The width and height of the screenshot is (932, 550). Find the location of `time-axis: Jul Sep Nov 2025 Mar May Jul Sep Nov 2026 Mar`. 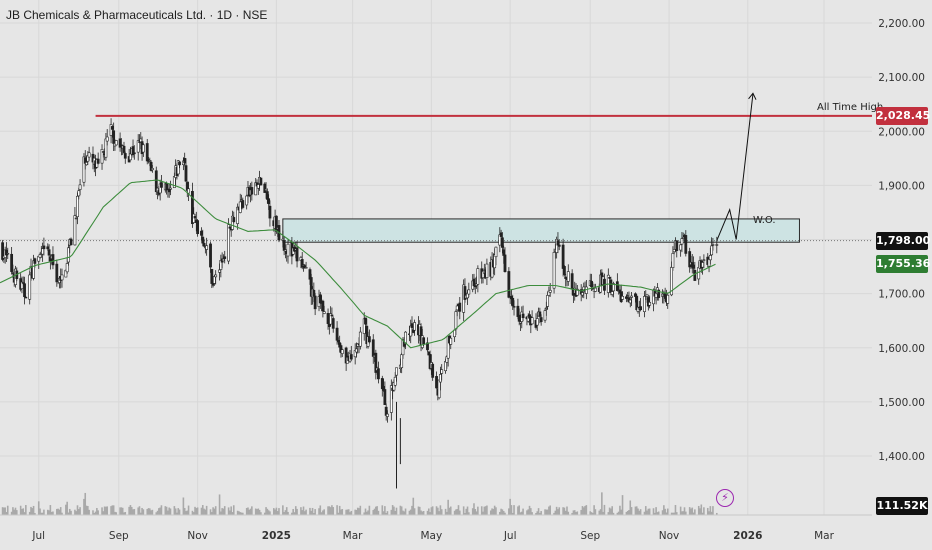

time-axis: Jul Sep Nov 2025 Mar May Jul Sep Nov 2026 Mar is located at coordinates (436, 528).